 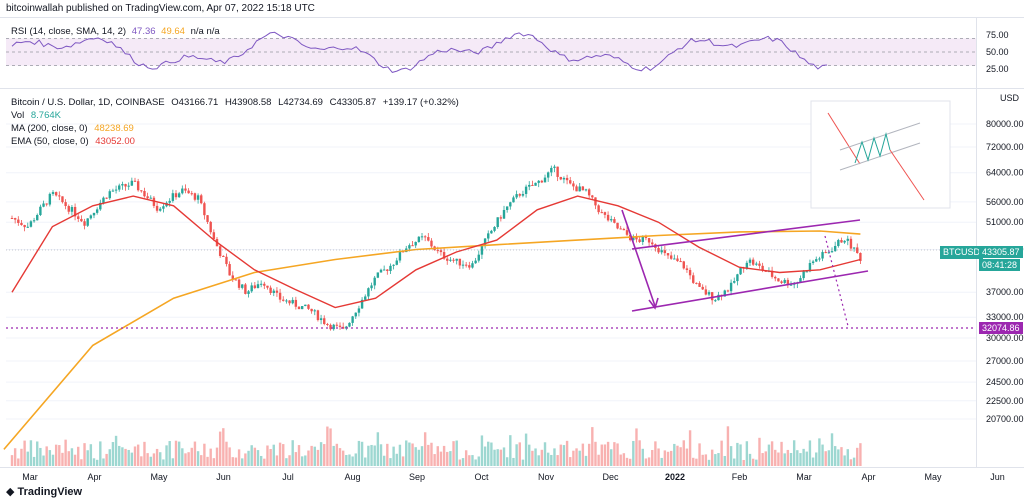 I want to click on time-axis-label: Sep, so click(x=417, y=477).